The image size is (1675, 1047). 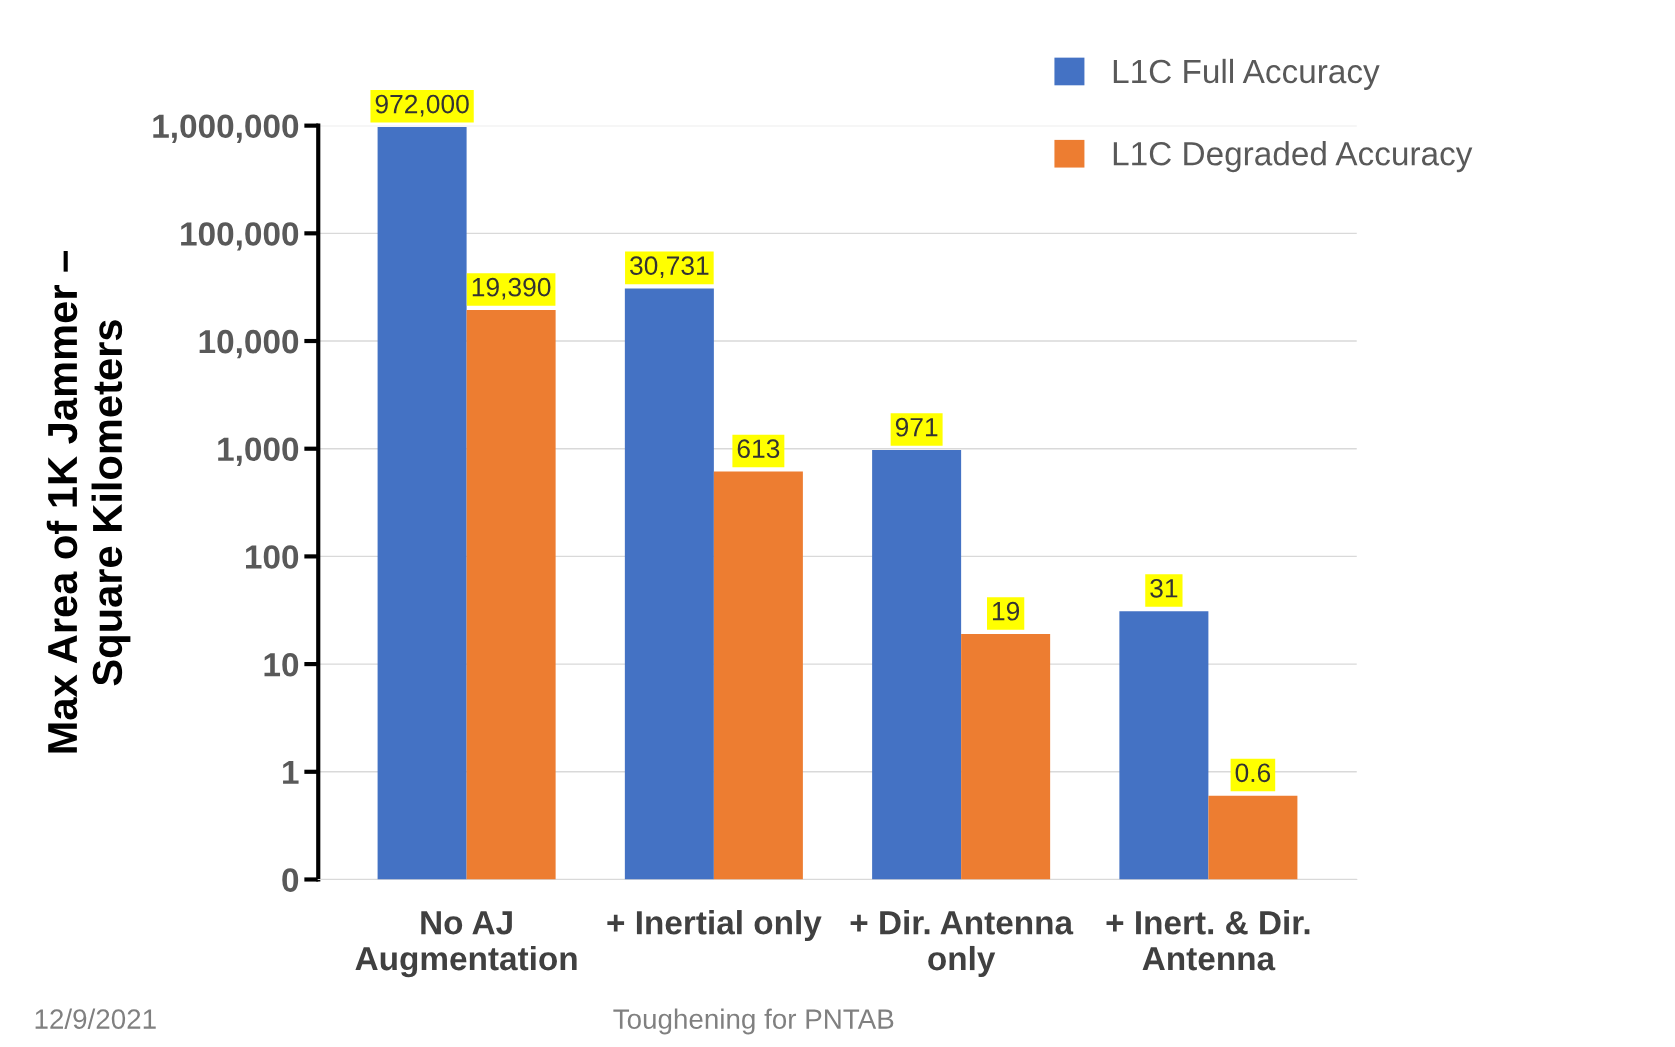 I want to click on y-tick-label: 1,000,000, so click(x=226, y=128).